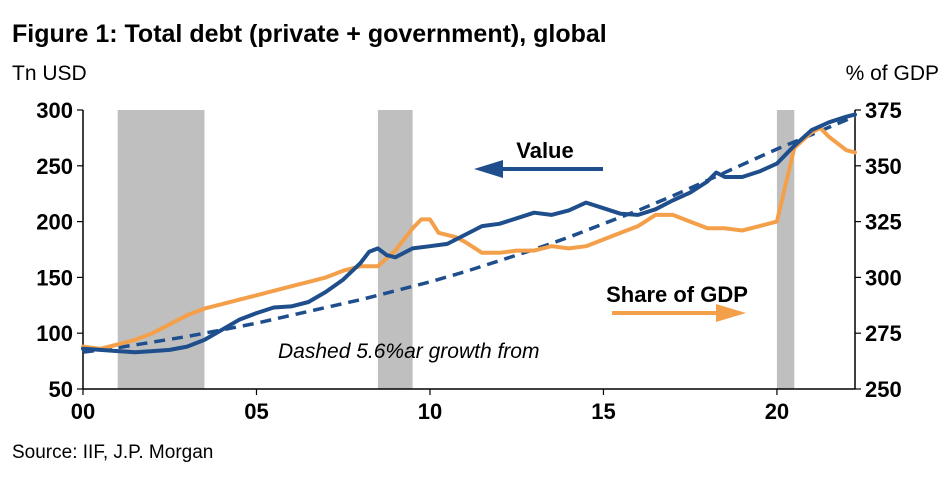 Image resolution: width=947 pixels, height=484 pixels. What do you see at coordinates (883, 277) in the screenshot?
I see `right-tick-label: 300` at bounding box center [883, 277].